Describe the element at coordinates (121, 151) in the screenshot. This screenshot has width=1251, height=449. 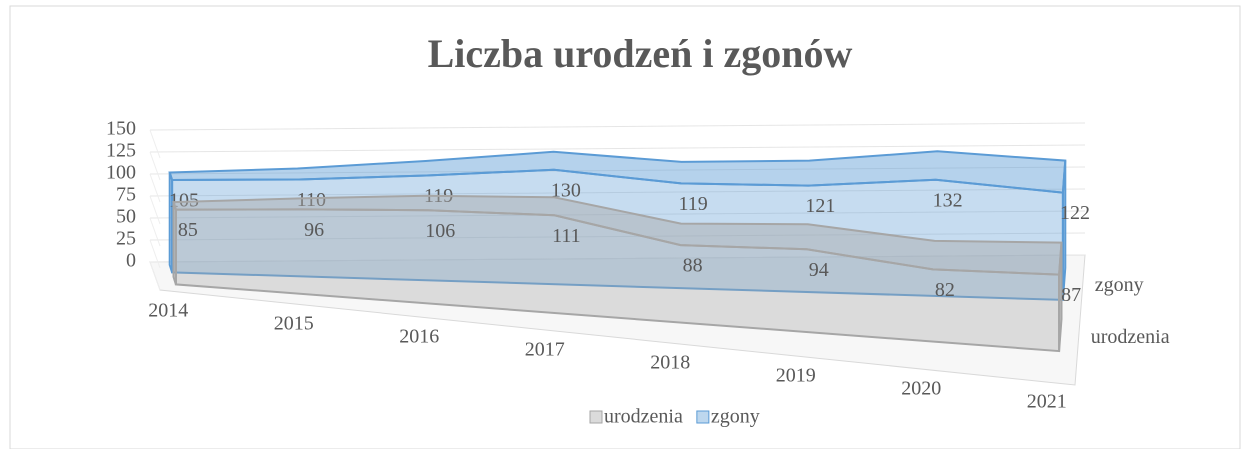
I see `y-tick-label: 125` at that location.